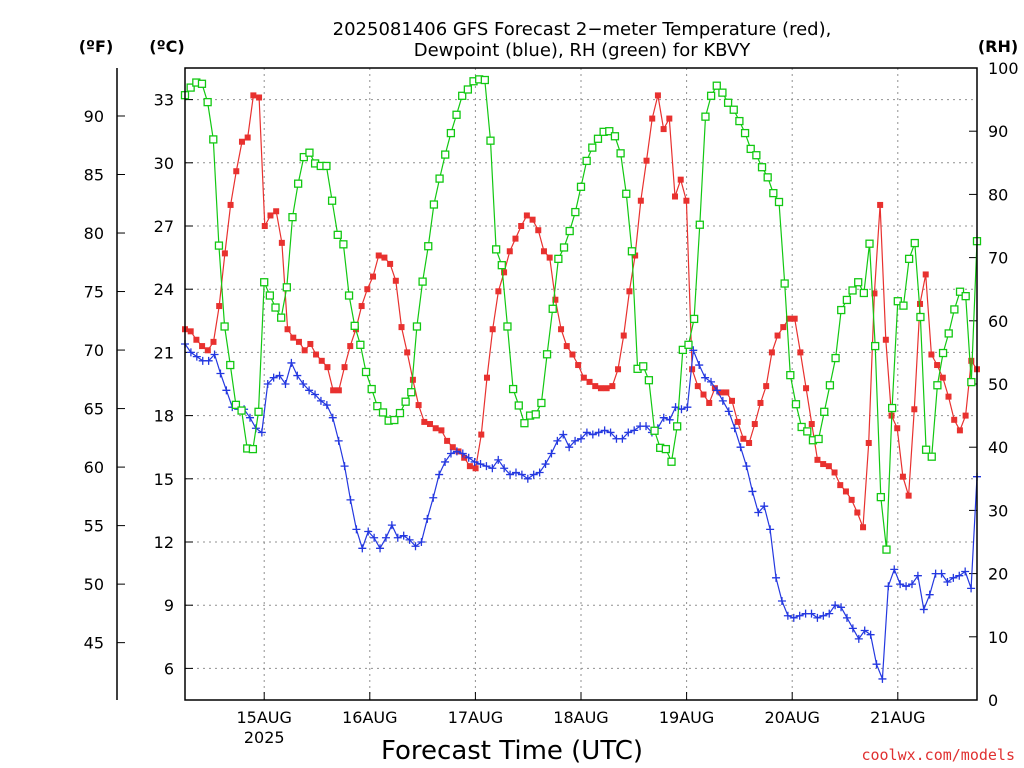 The image size is (1024, 768). What do you see at coordinates (998, 258) in the screenshot?
I see `rh-tick-label: 70` at bounding box center [998, 258].